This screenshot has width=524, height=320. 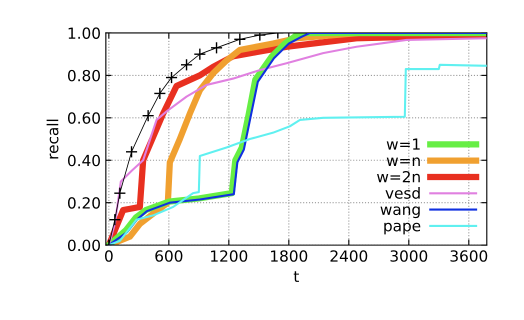 What do you see at coordinates (409, 256) in the screenshot?
I see `x-tick-label: 3000` at bounding box center [409, 256].